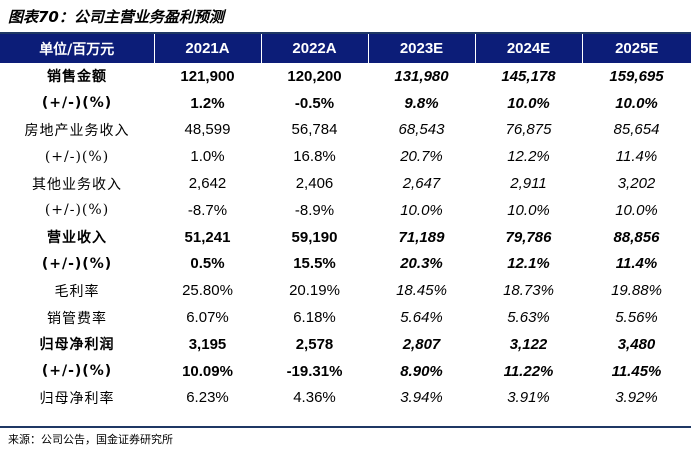 This screenshot has height=458, width=691. Describe the element at coordinates (116, 17) in the screenshot. I see `figure-title: 图表70：公司主营业务盈利预测` at that location.